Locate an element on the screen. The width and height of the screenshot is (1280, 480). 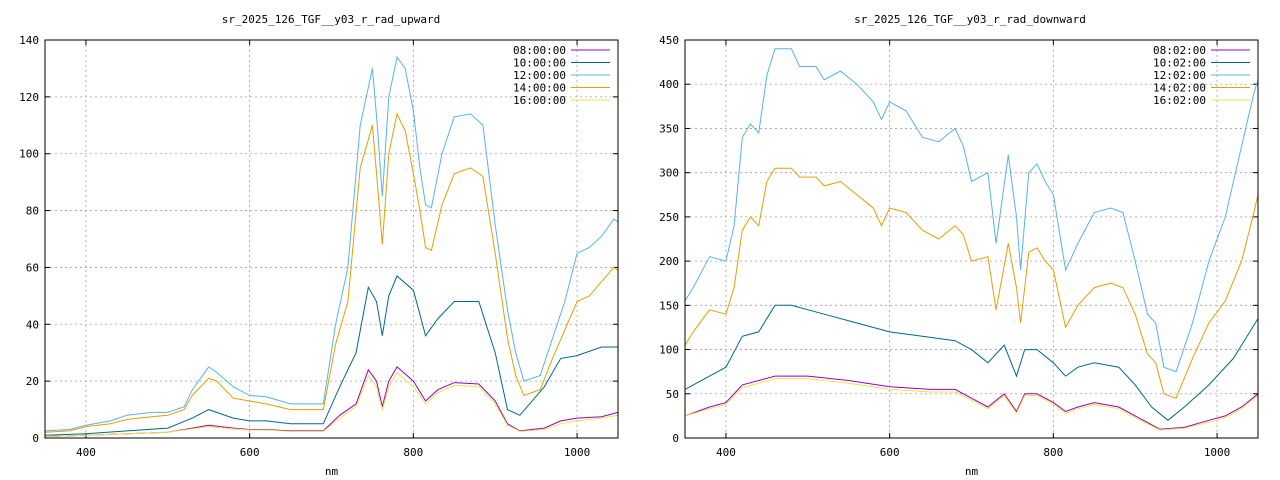
legend-label: 08:00:00 is located at coordinates (539, 50).